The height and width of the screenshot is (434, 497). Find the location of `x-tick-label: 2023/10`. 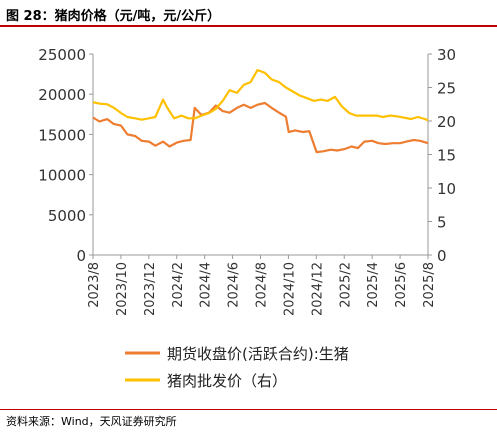

x-tick-label: 2023/10 is located at coordinates (122, 289).